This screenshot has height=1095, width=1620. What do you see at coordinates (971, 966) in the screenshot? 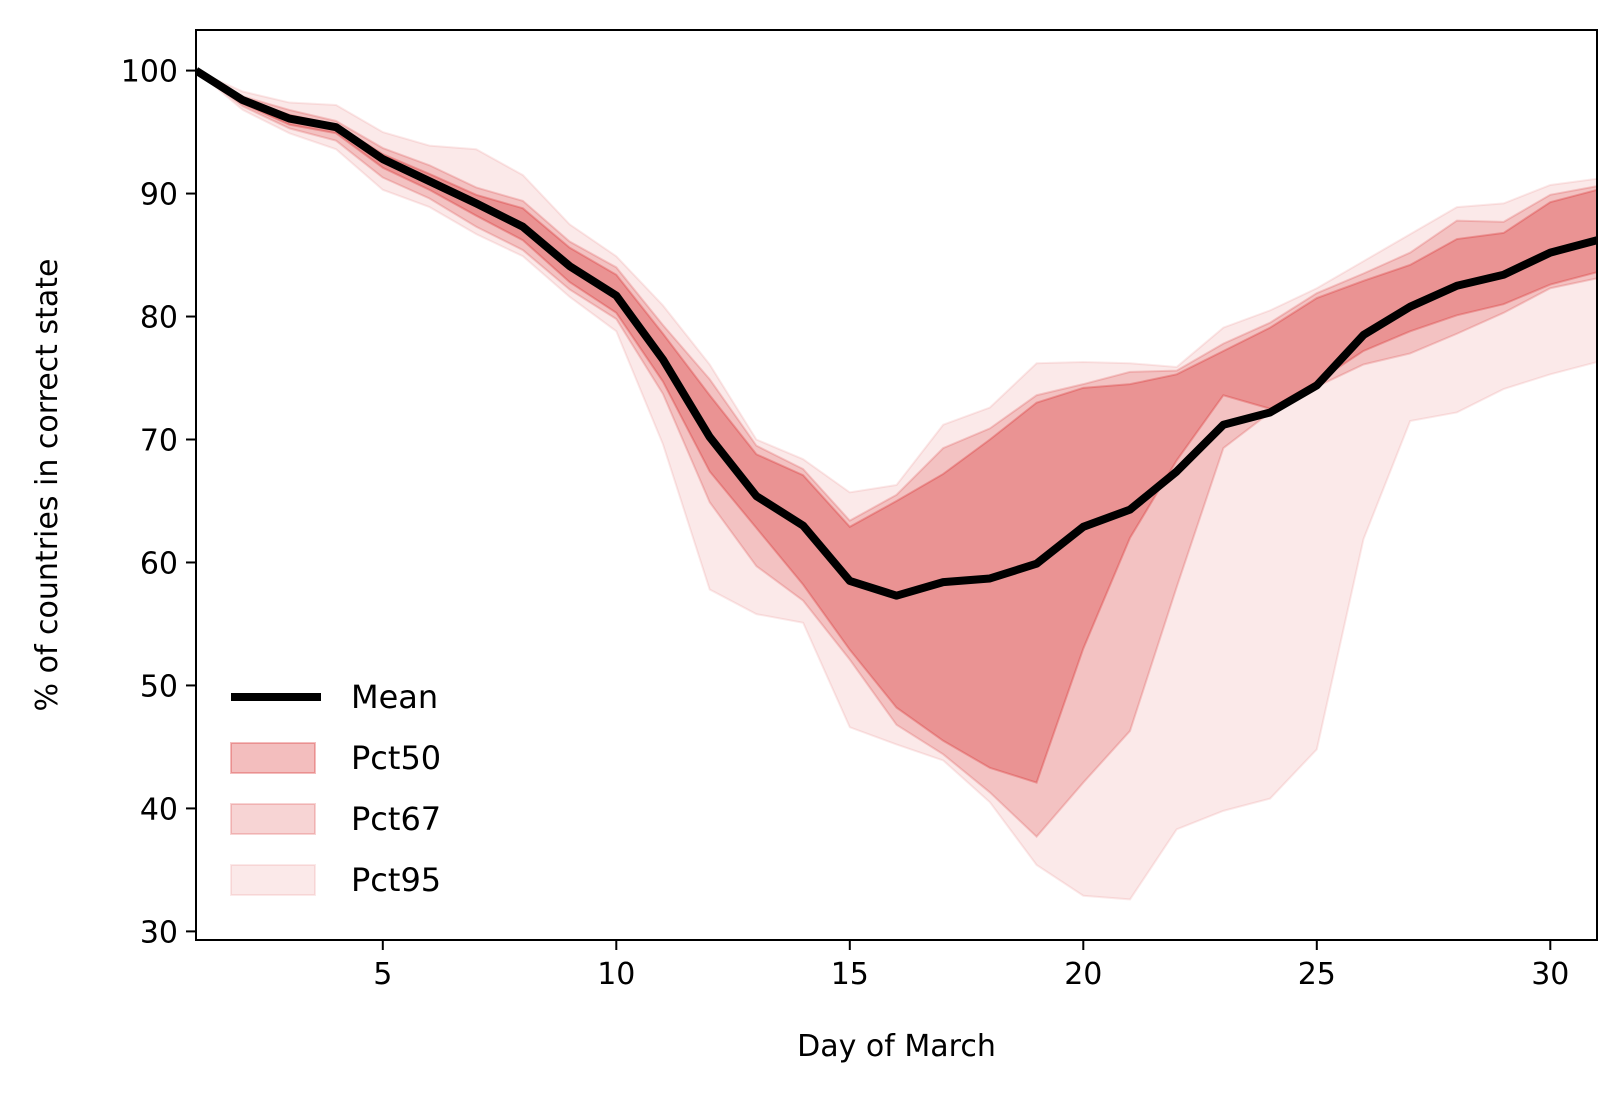
I see `x-axis: 5 10 15 20 25 30` at bounding box center [971, 966].